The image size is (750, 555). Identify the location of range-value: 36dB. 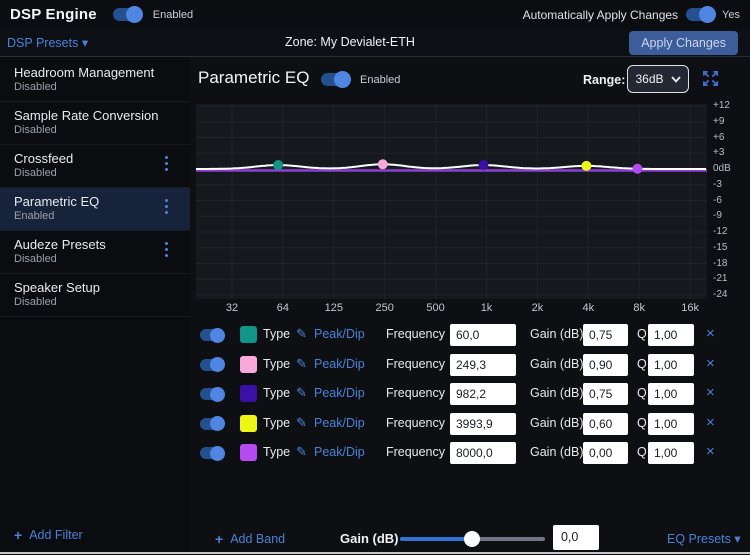
(649, 79).